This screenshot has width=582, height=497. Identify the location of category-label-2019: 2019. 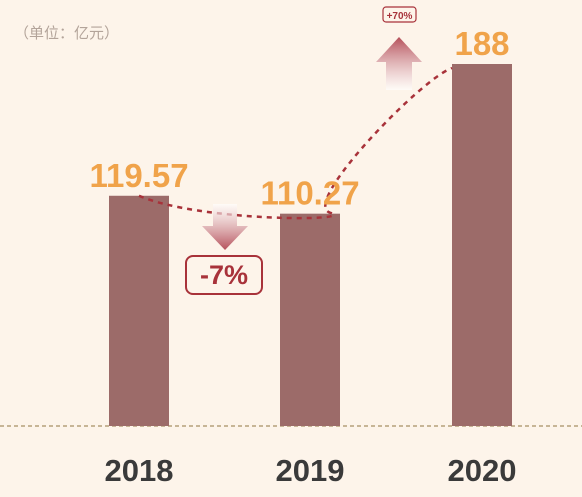
(310, 470).